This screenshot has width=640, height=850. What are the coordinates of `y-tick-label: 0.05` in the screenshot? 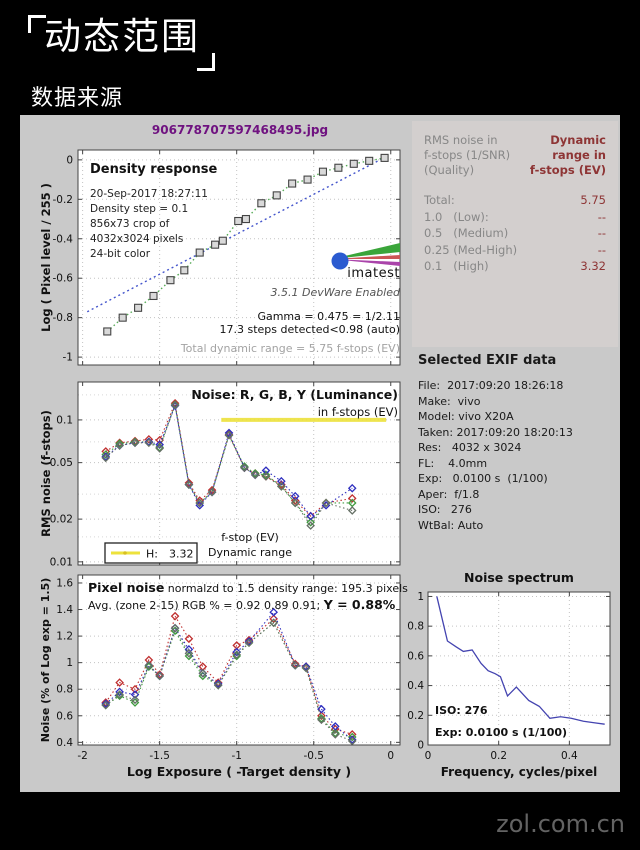 It's located at (61, 463).